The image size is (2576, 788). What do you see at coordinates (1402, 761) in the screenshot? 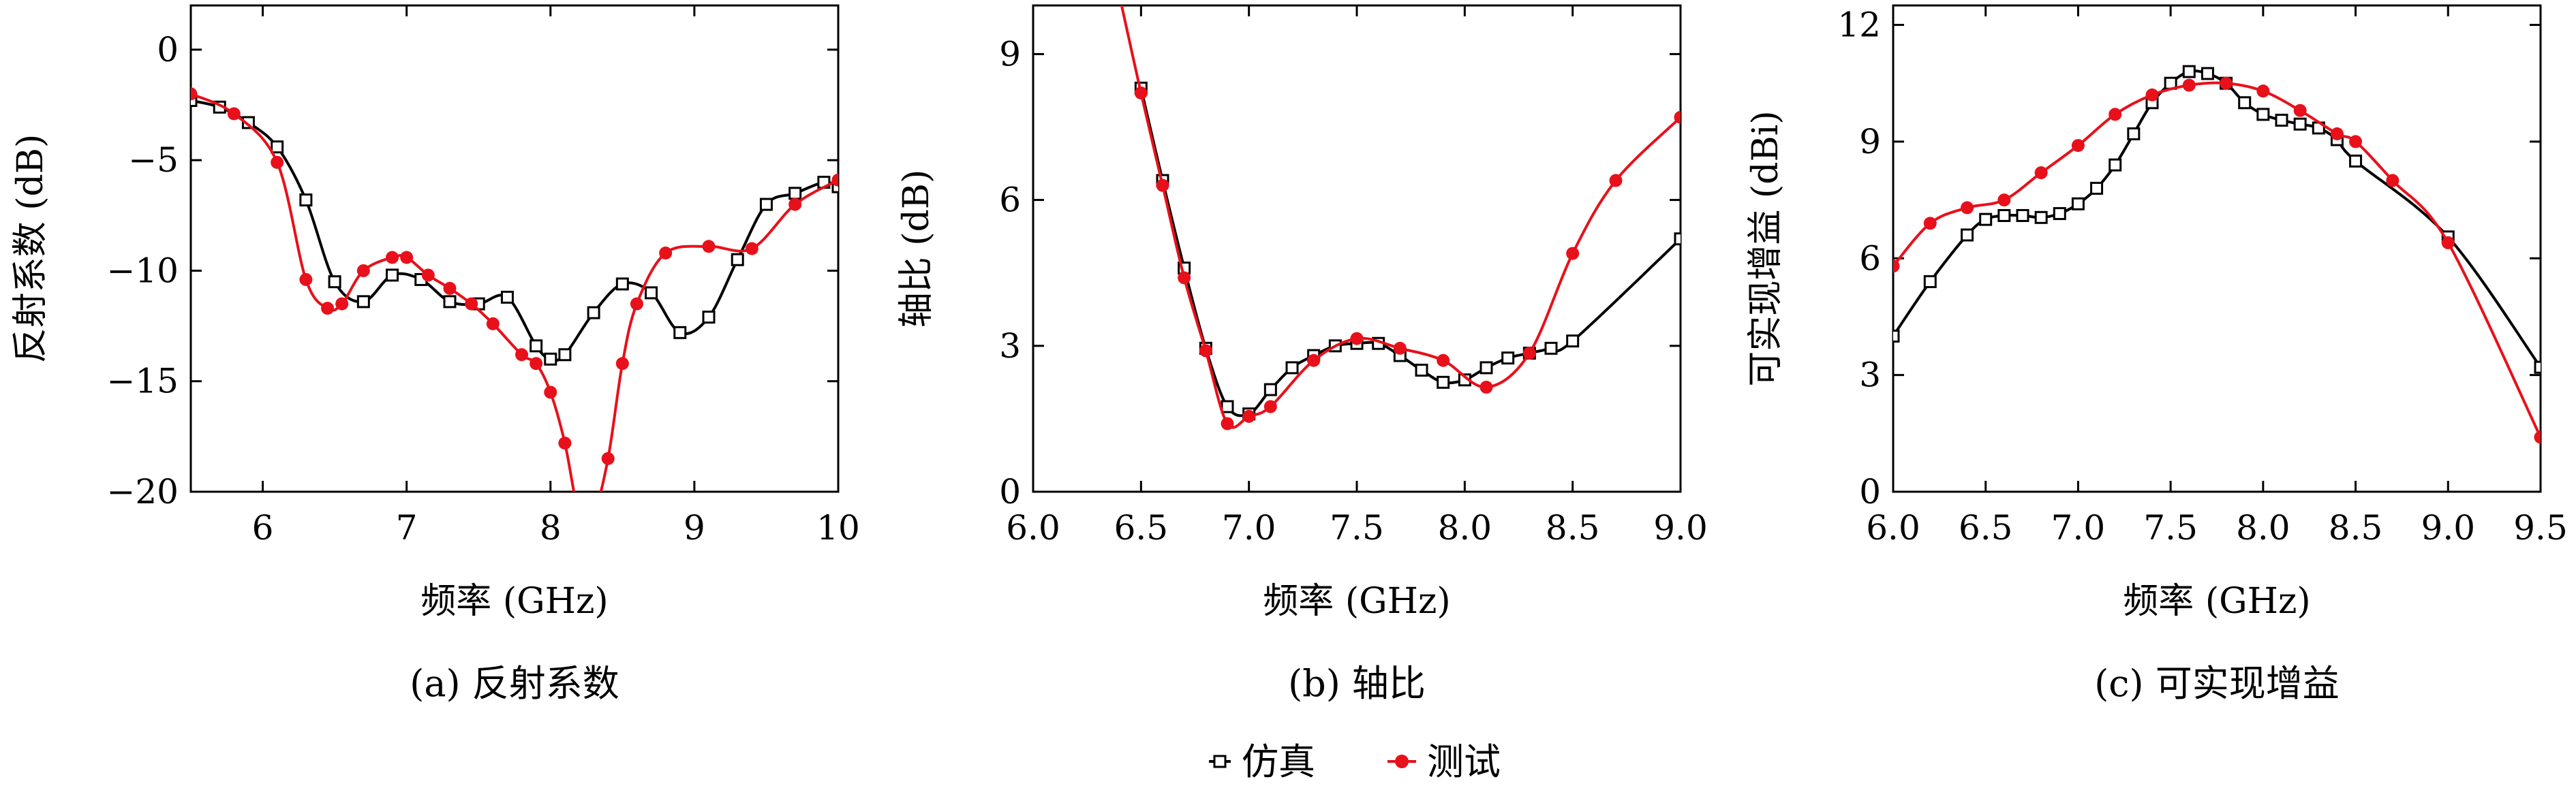
I see `legend-meas-marker` at bounding box center [1402, 761].